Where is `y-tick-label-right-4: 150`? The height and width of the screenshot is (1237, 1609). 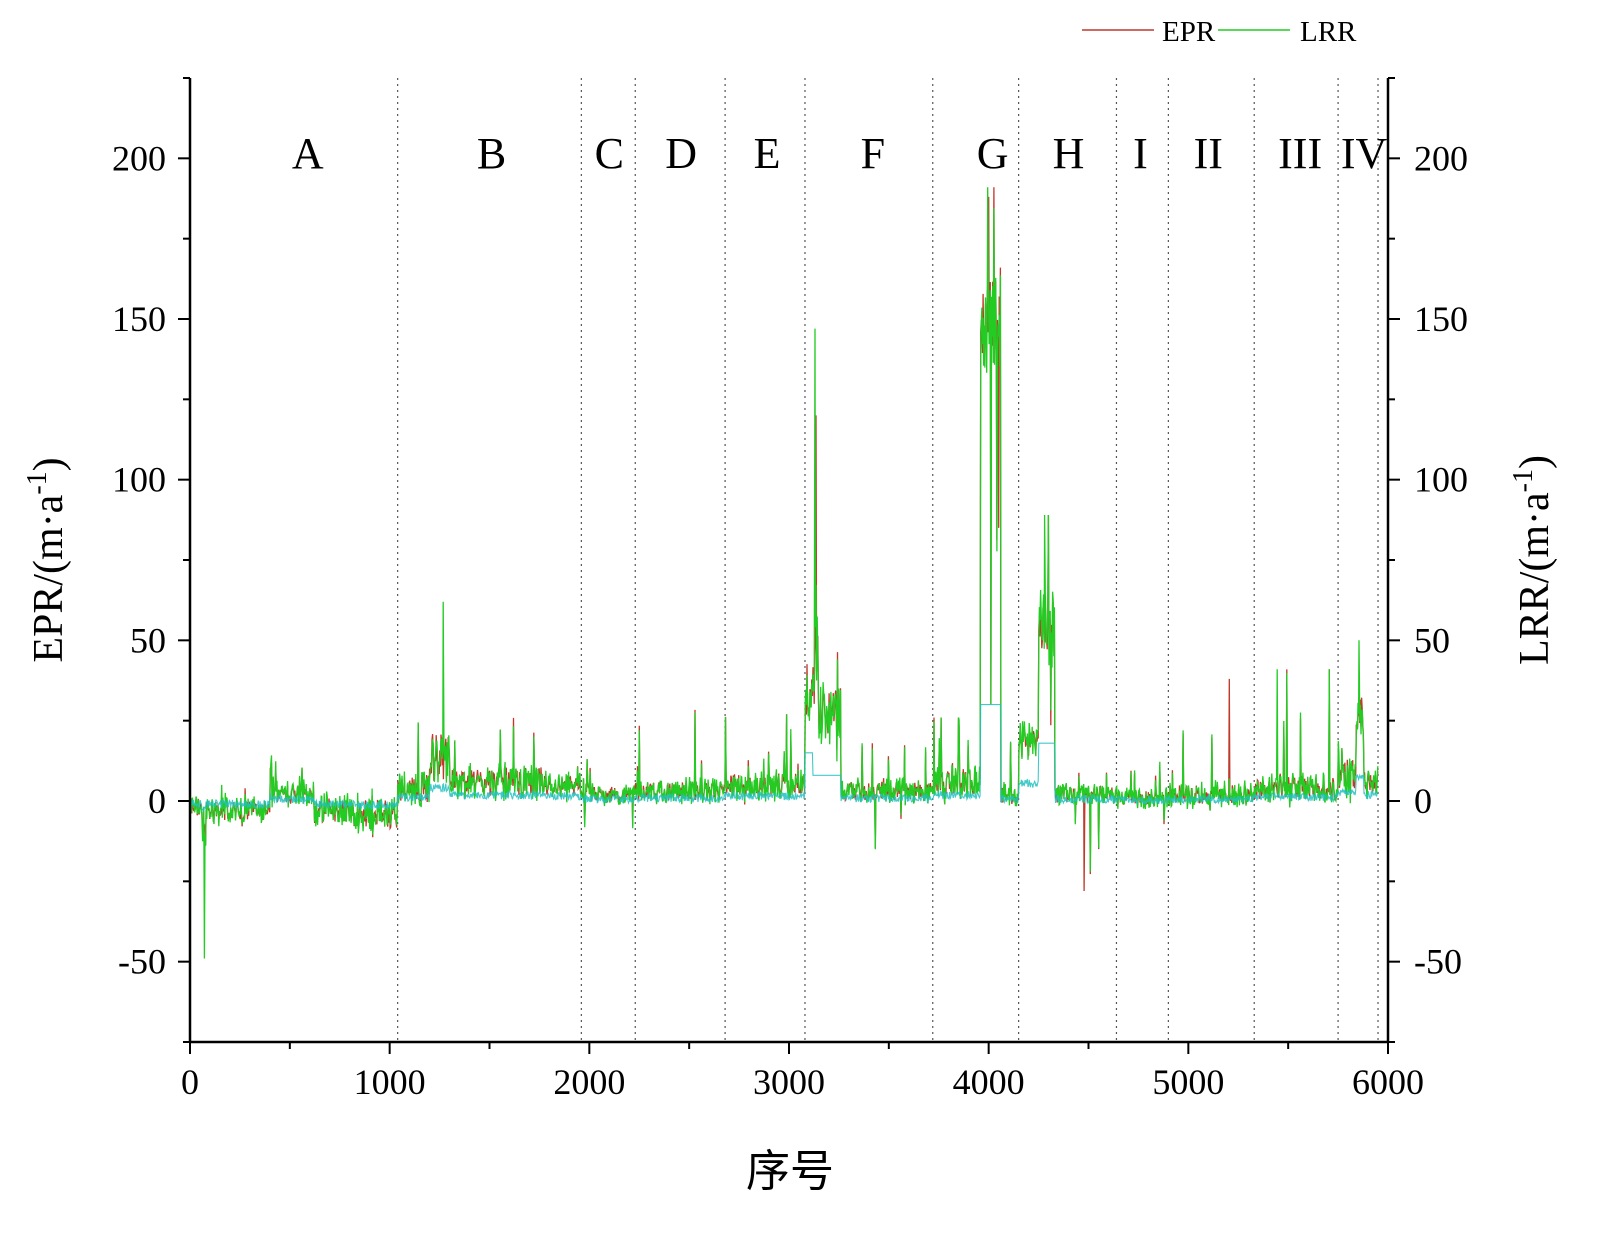 y-tick-label-right-4: 150 is located at coordinates (1441, 319).